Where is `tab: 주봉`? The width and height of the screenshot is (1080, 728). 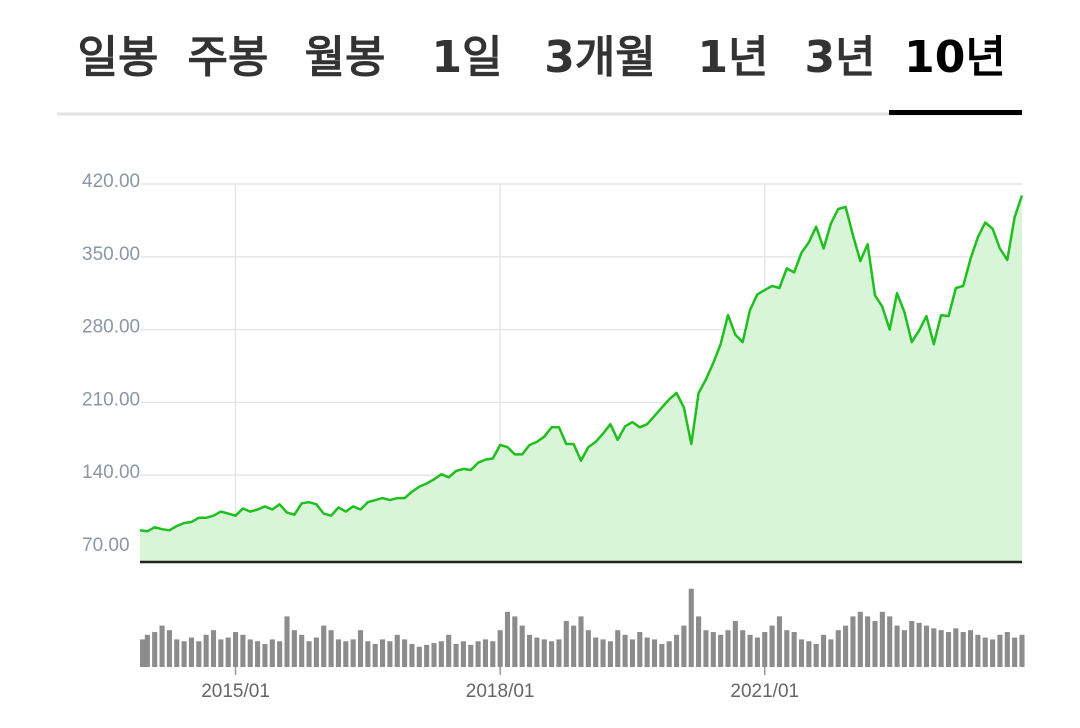
tab: 주봉 is located at coordinates (228, 57).